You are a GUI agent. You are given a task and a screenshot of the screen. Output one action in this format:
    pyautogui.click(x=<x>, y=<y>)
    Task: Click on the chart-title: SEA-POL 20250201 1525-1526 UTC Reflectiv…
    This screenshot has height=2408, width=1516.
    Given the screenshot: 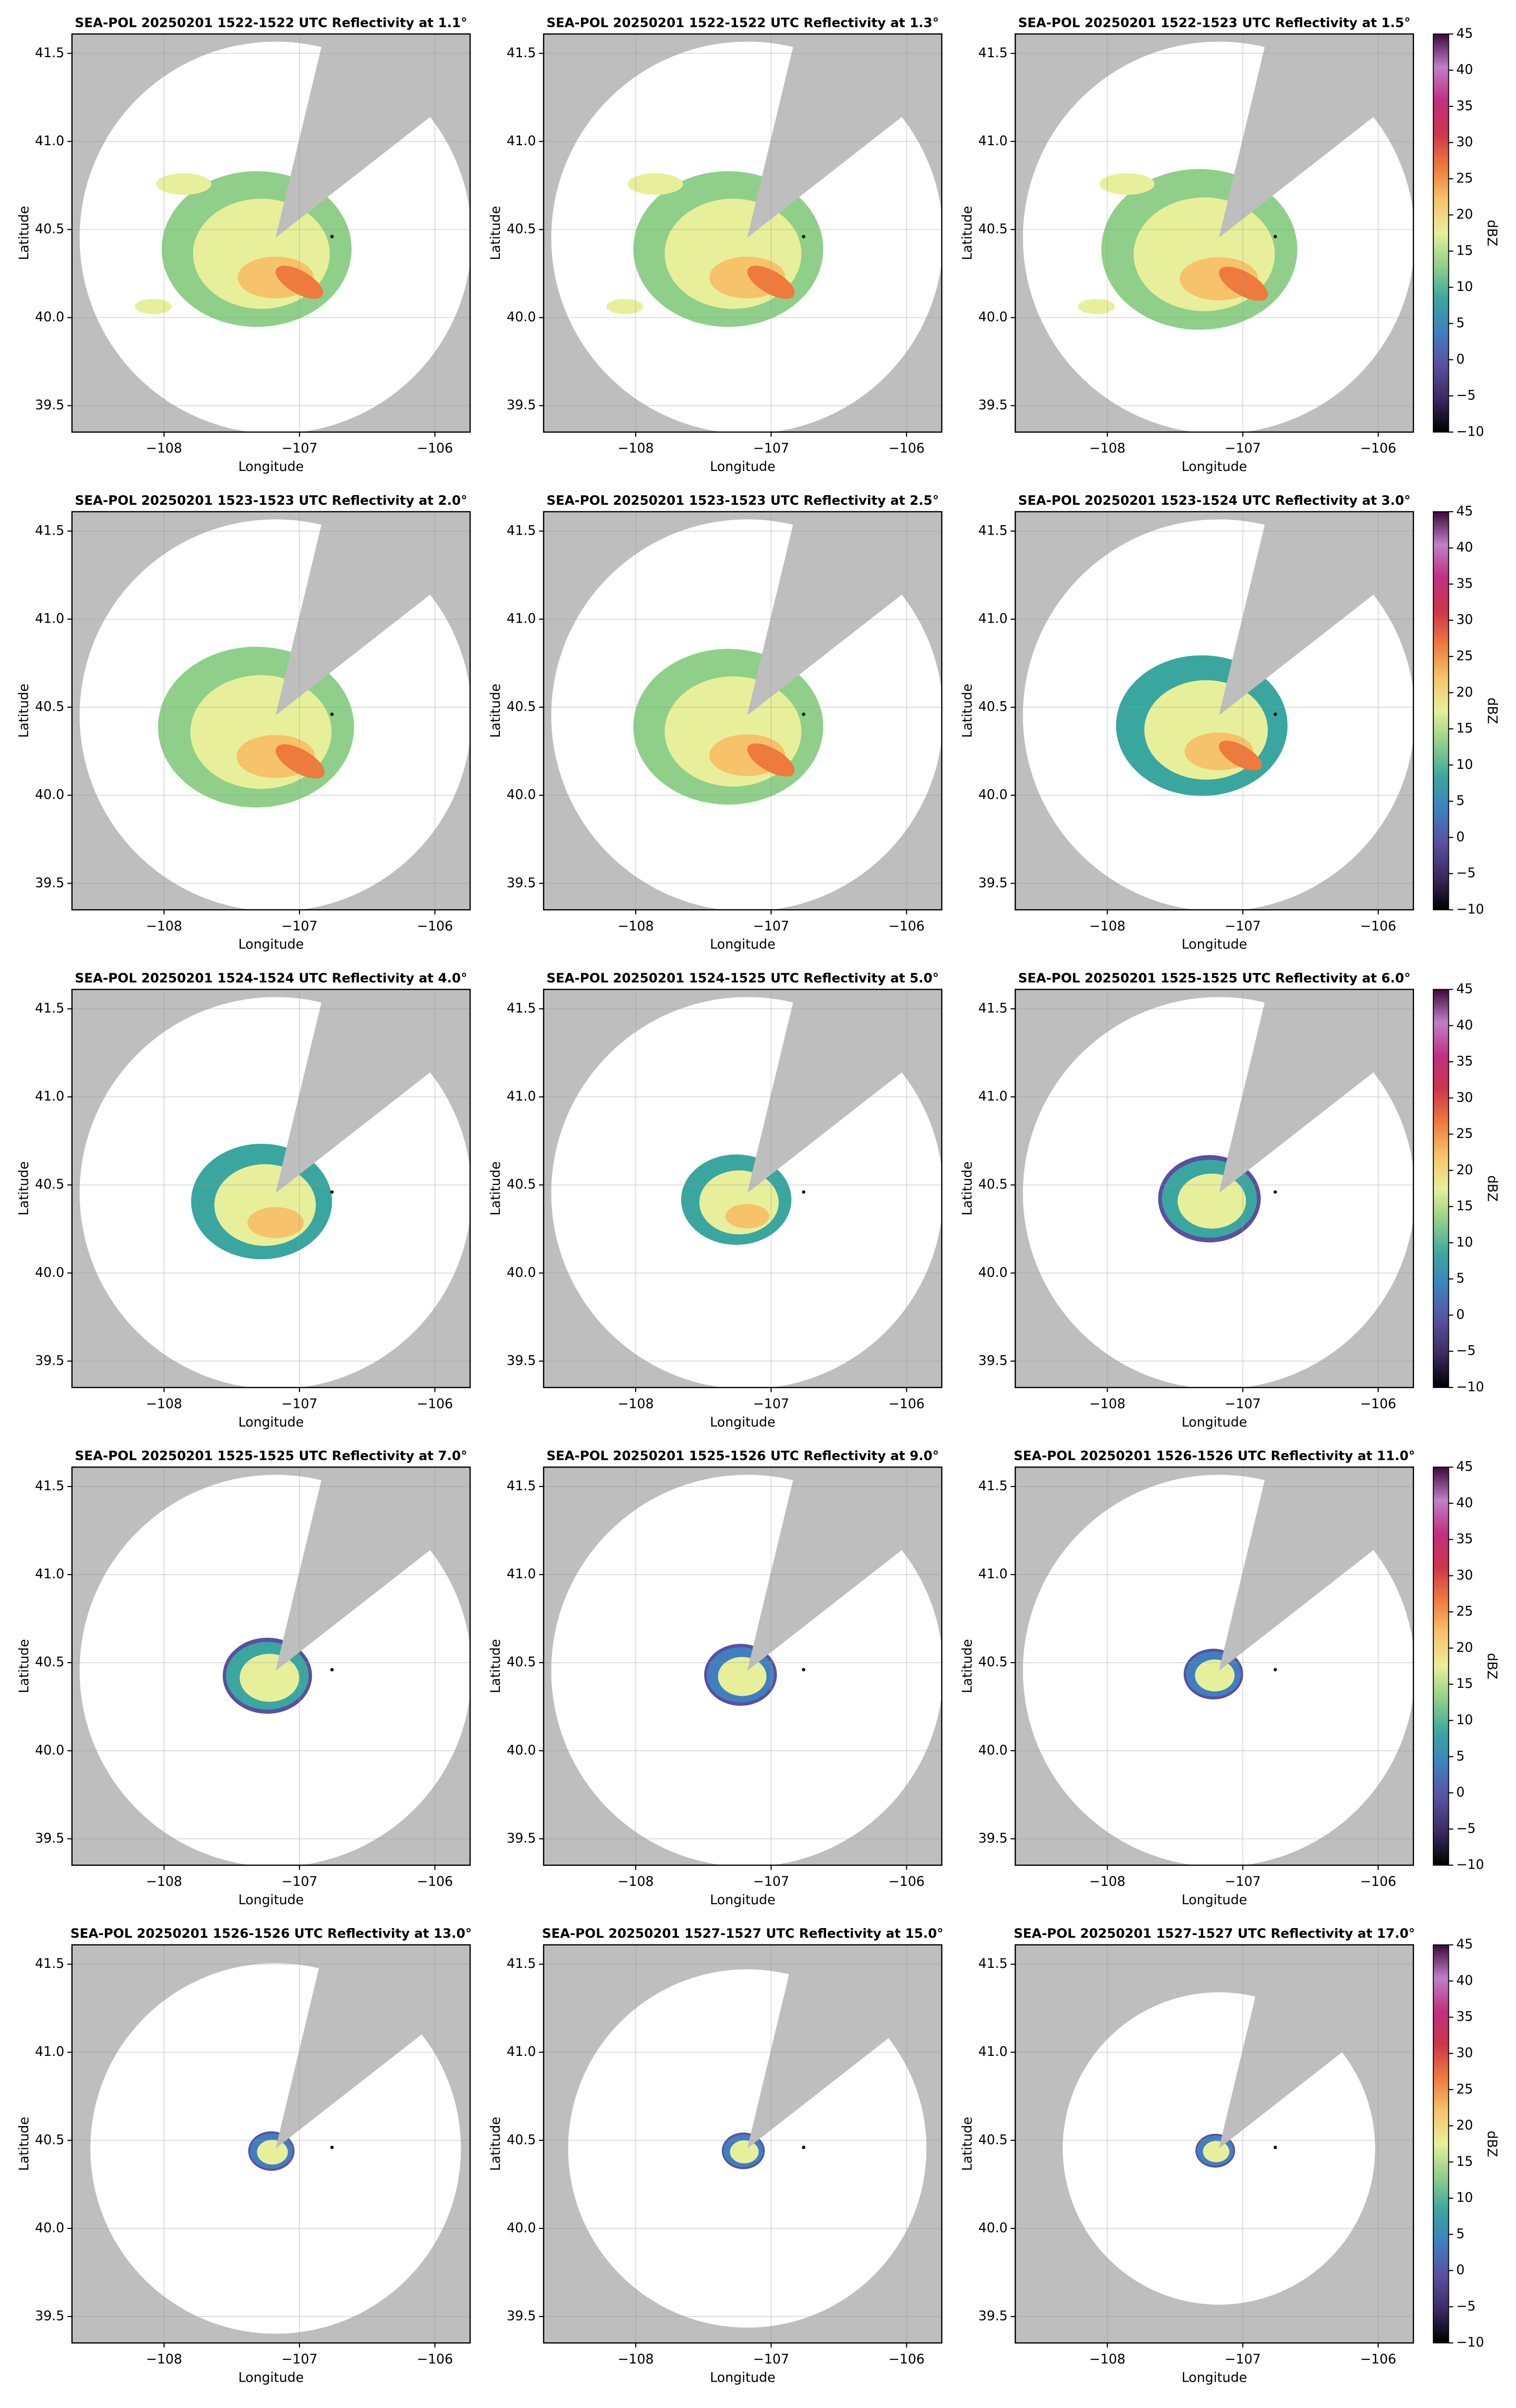 What is the action you would take?
    pyautogui.click(x=743, y=1456)
    